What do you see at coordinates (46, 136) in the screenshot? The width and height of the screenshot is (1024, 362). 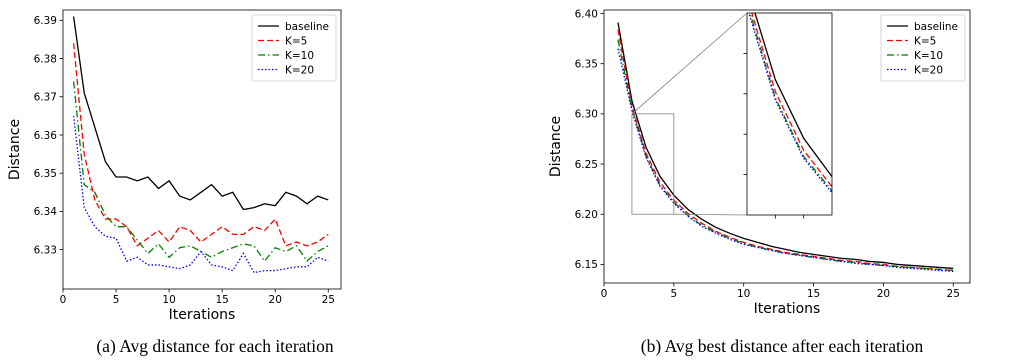 I see `y-tick-label: 6.36` at bounding box center [46, 136].